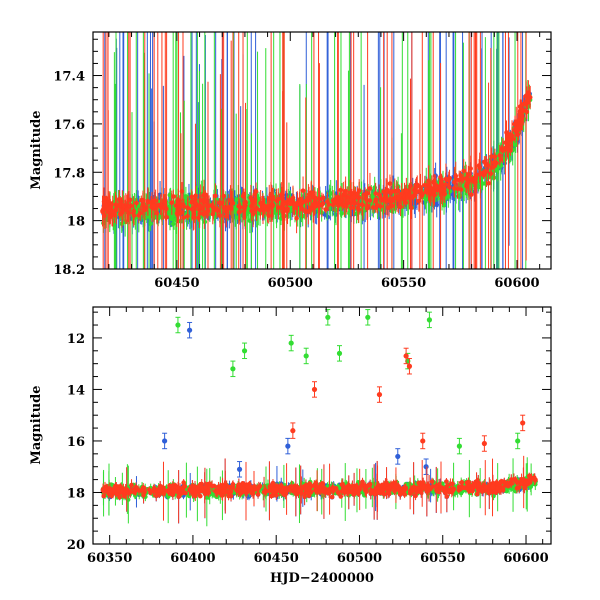  Describe the element at coordinates (516, 283) in the screenshot. I see `x-tick-label: 60600` at that location.